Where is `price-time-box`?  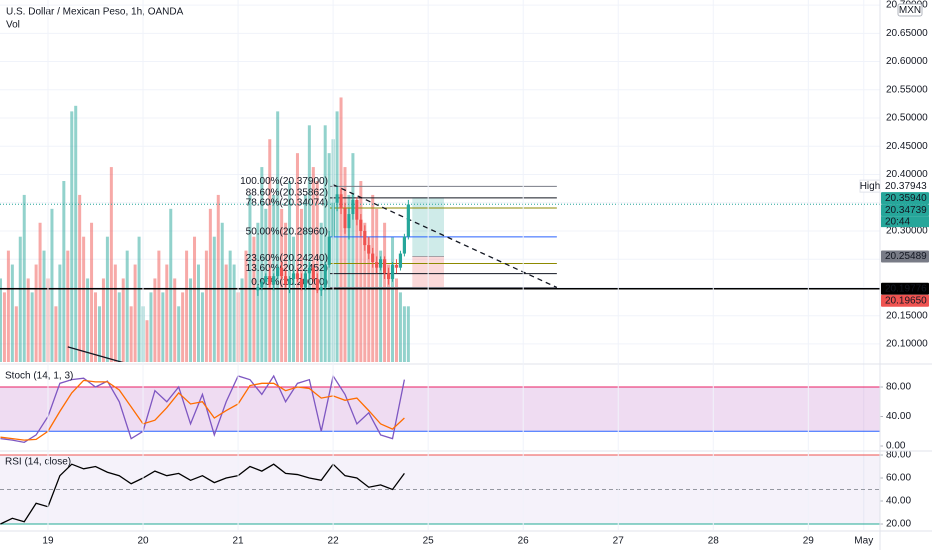 price-time-box is located at coordinates (905, 222).